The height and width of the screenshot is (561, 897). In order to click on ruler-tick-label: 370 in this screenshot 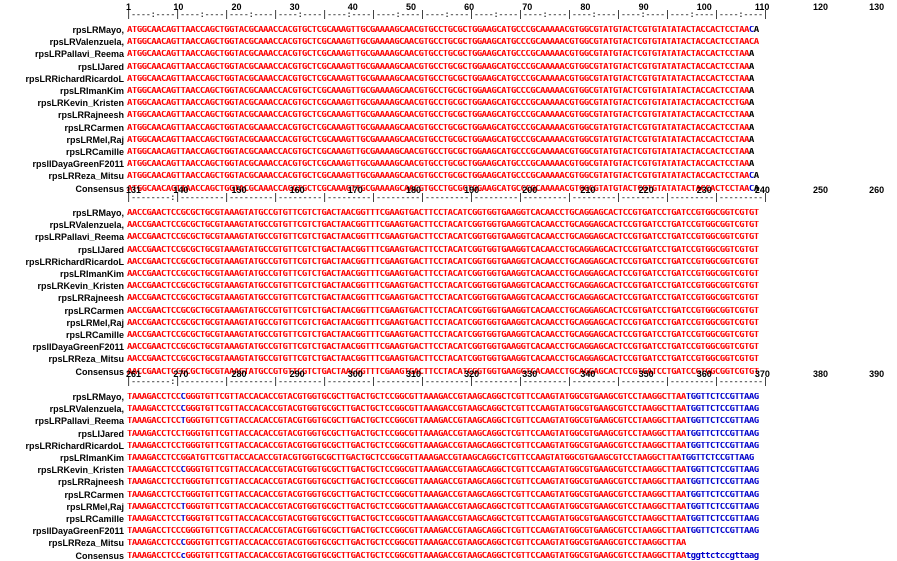, I will do `click(762, 374)`.